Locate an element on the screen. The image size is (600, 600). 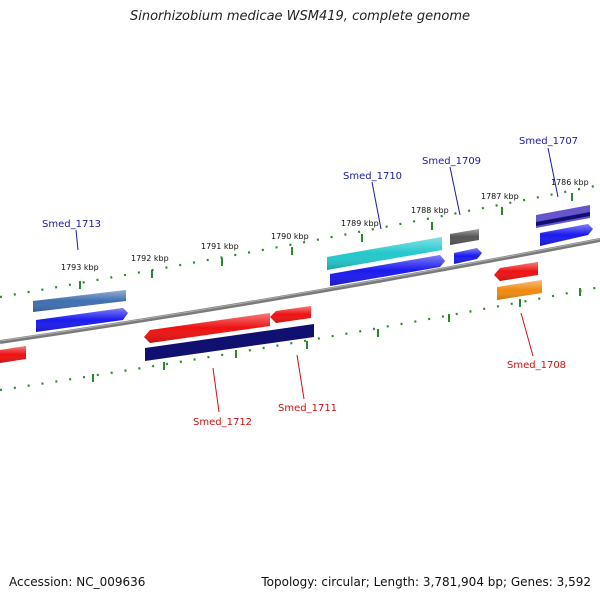
gene-label-smed-1712: Smed_1712 is located at coordinates (222, 422).